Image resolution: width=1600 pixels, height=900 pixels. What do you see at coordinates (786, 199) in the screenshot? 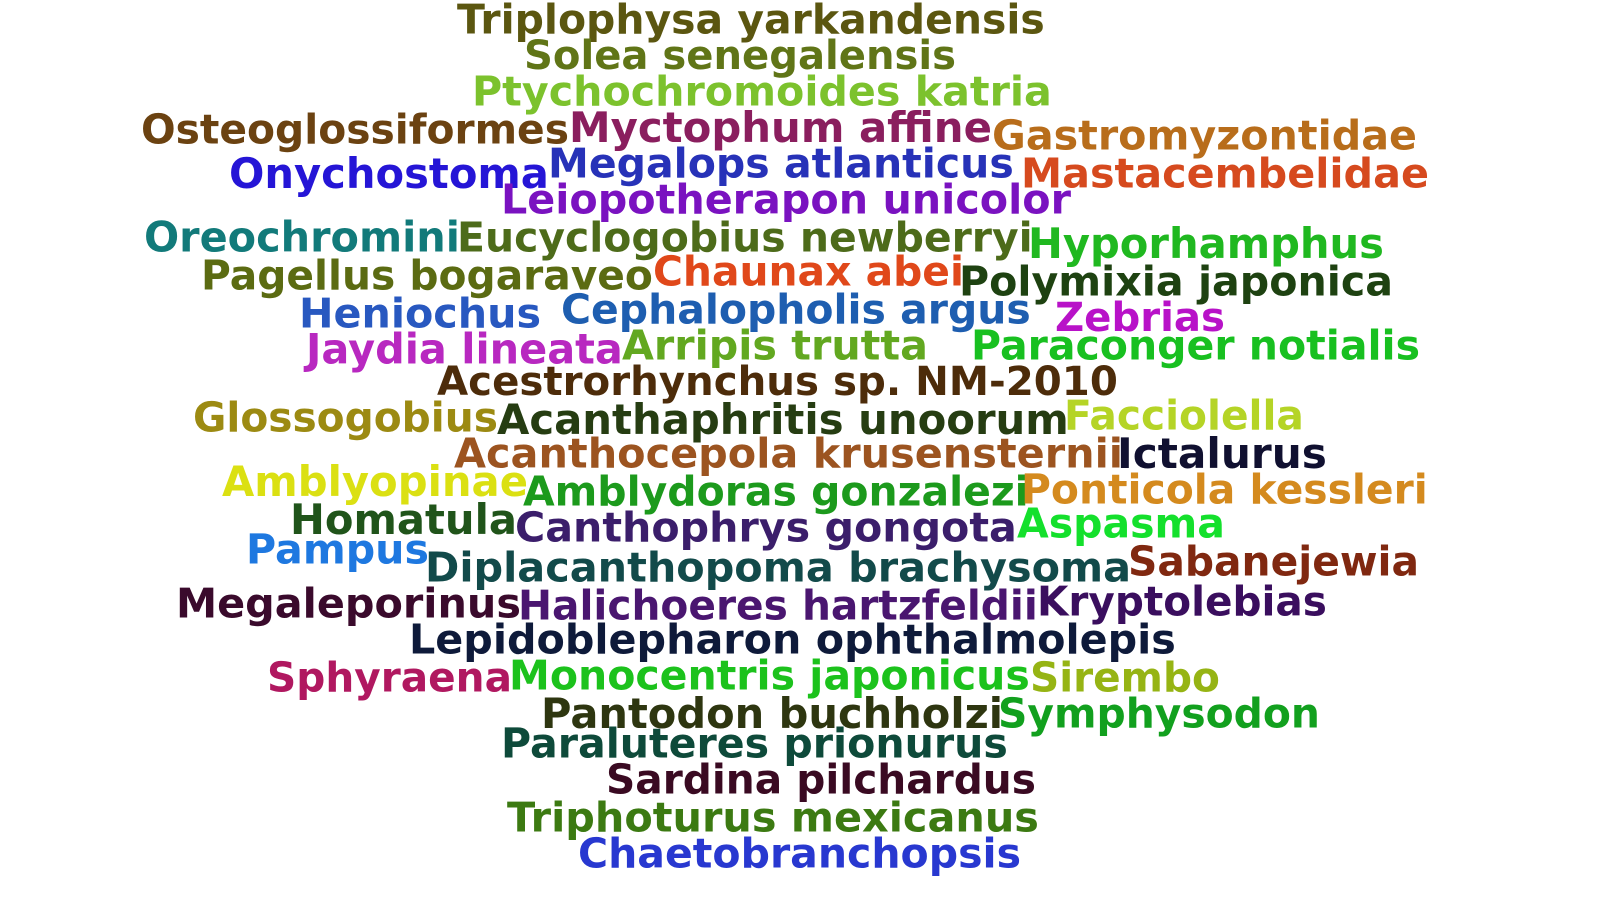
I see `cloud-word: Leiopotherapon unicolor` at bounding box center [786, 199].